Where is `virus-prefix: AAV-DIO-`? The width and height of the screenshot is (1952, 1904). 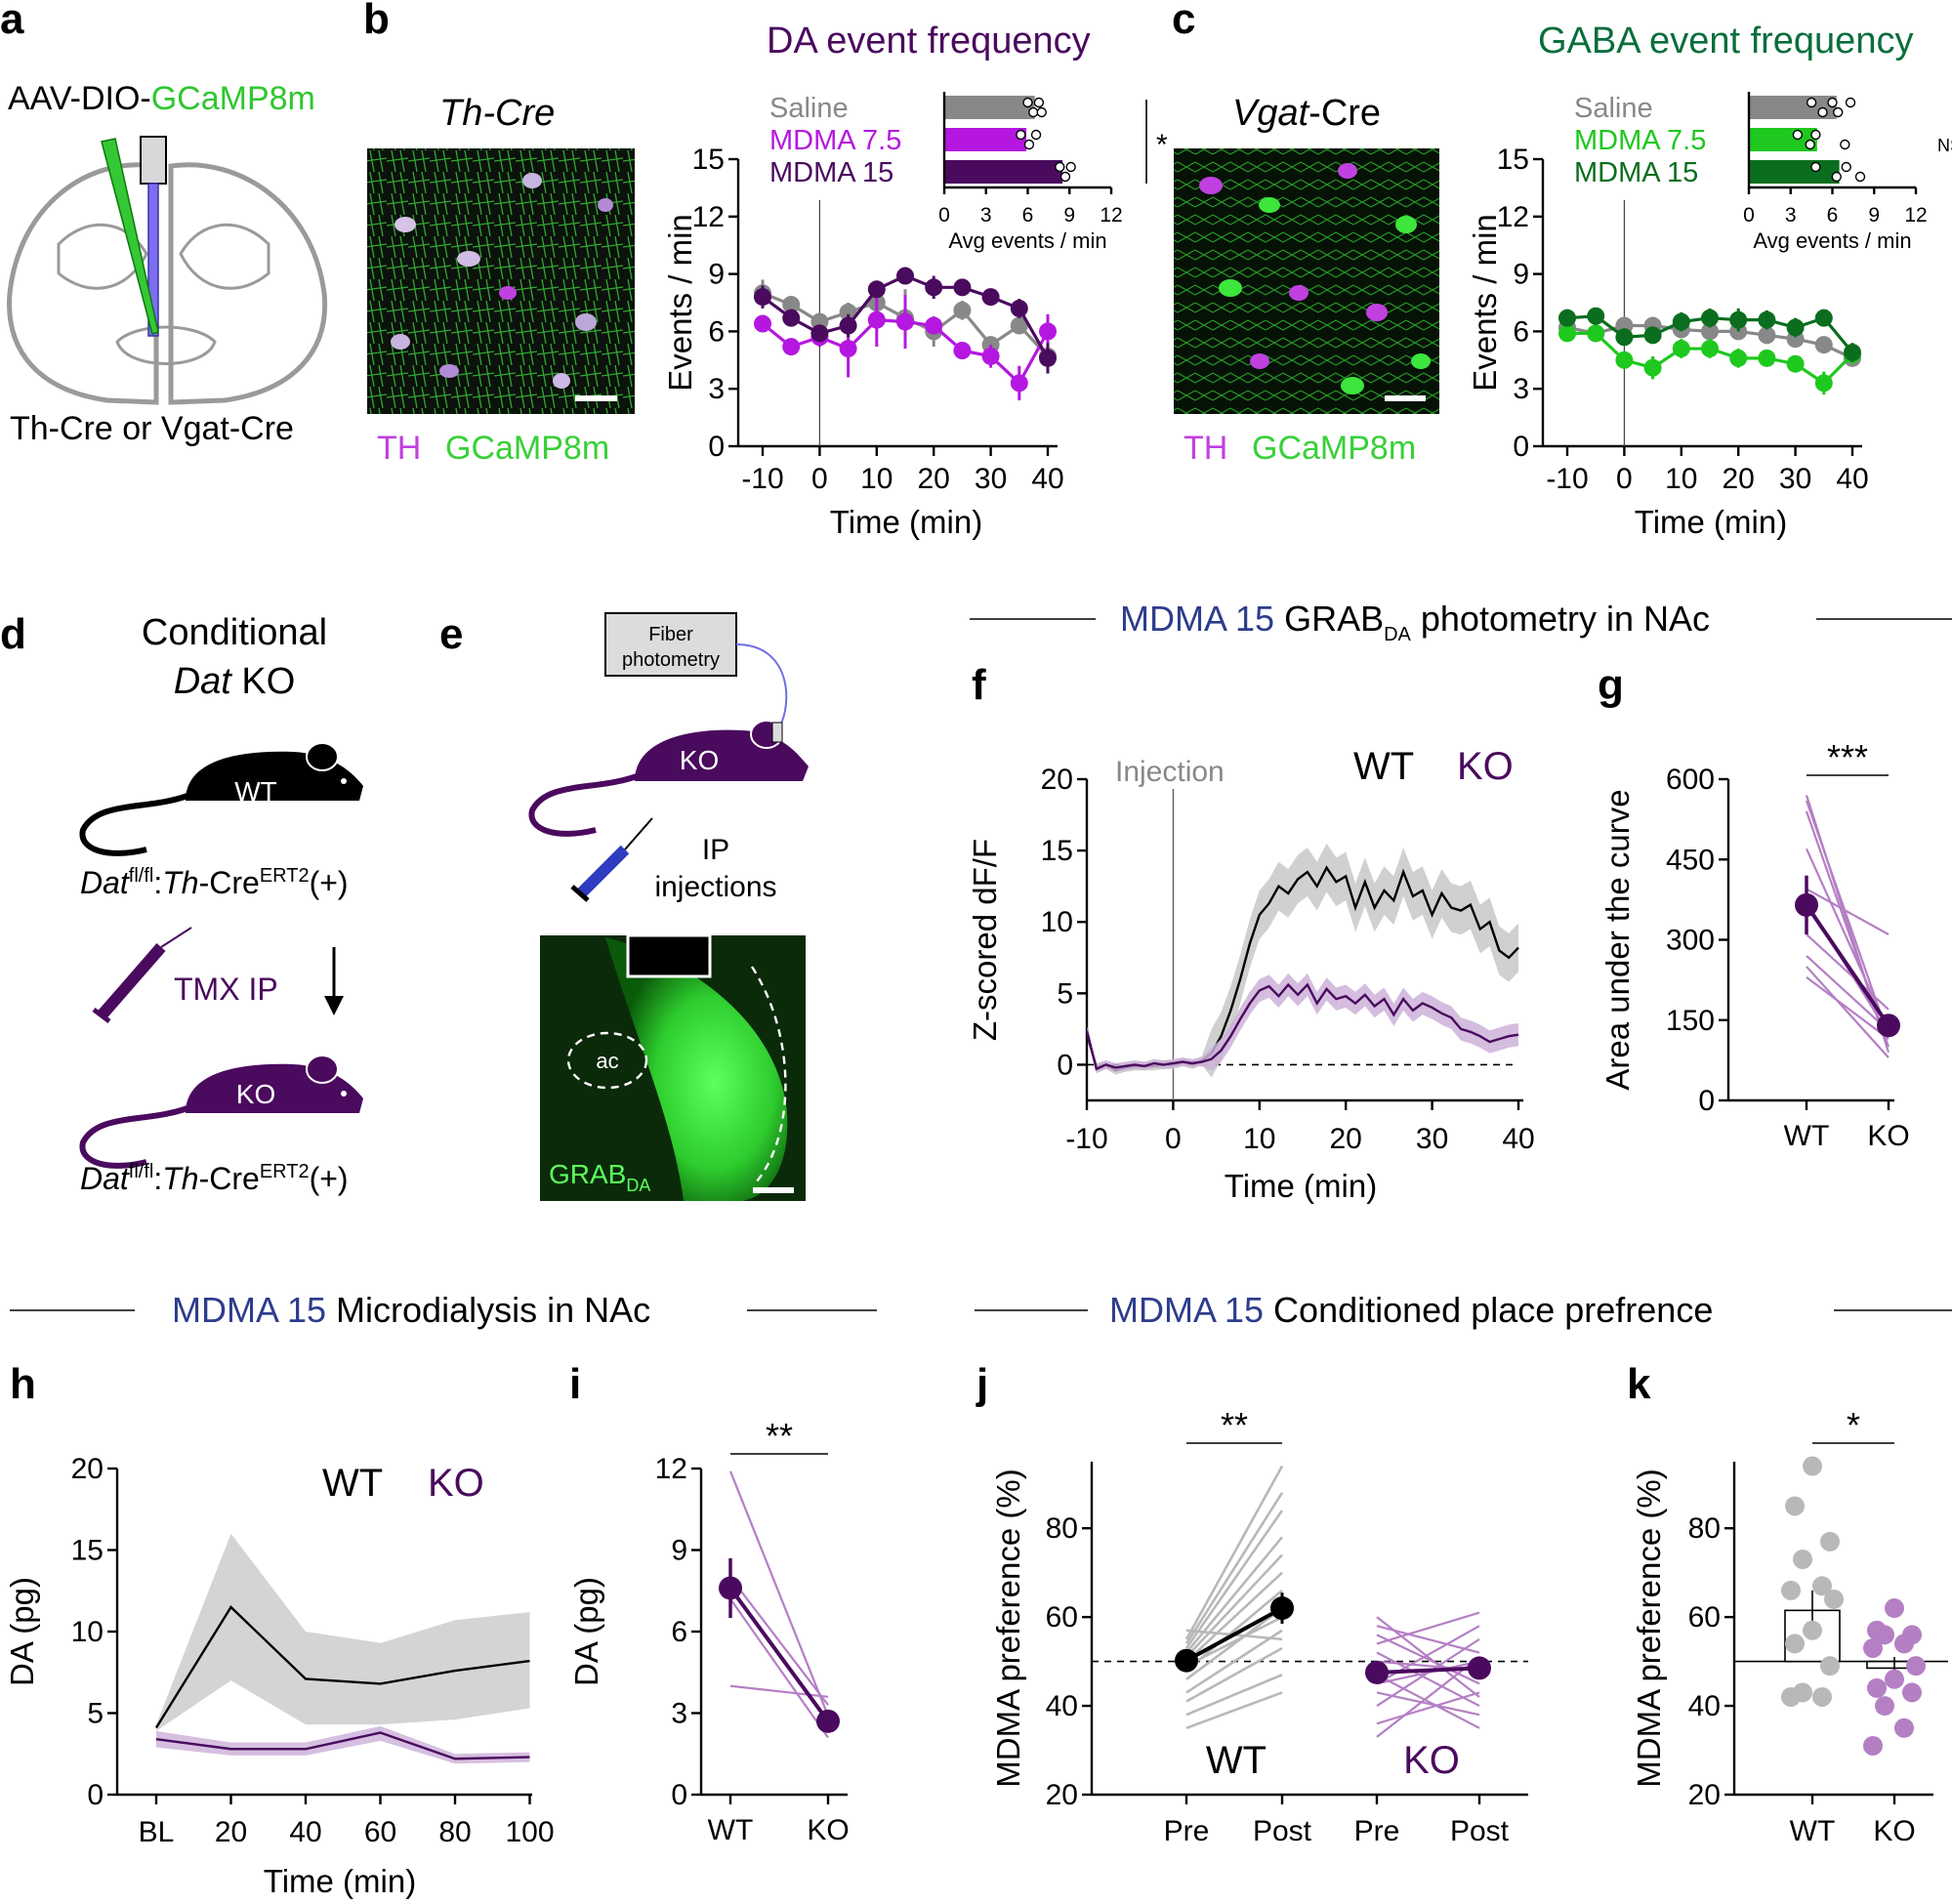
virus-prefix: AAV-DIO- is located at coordinates (79, 98).